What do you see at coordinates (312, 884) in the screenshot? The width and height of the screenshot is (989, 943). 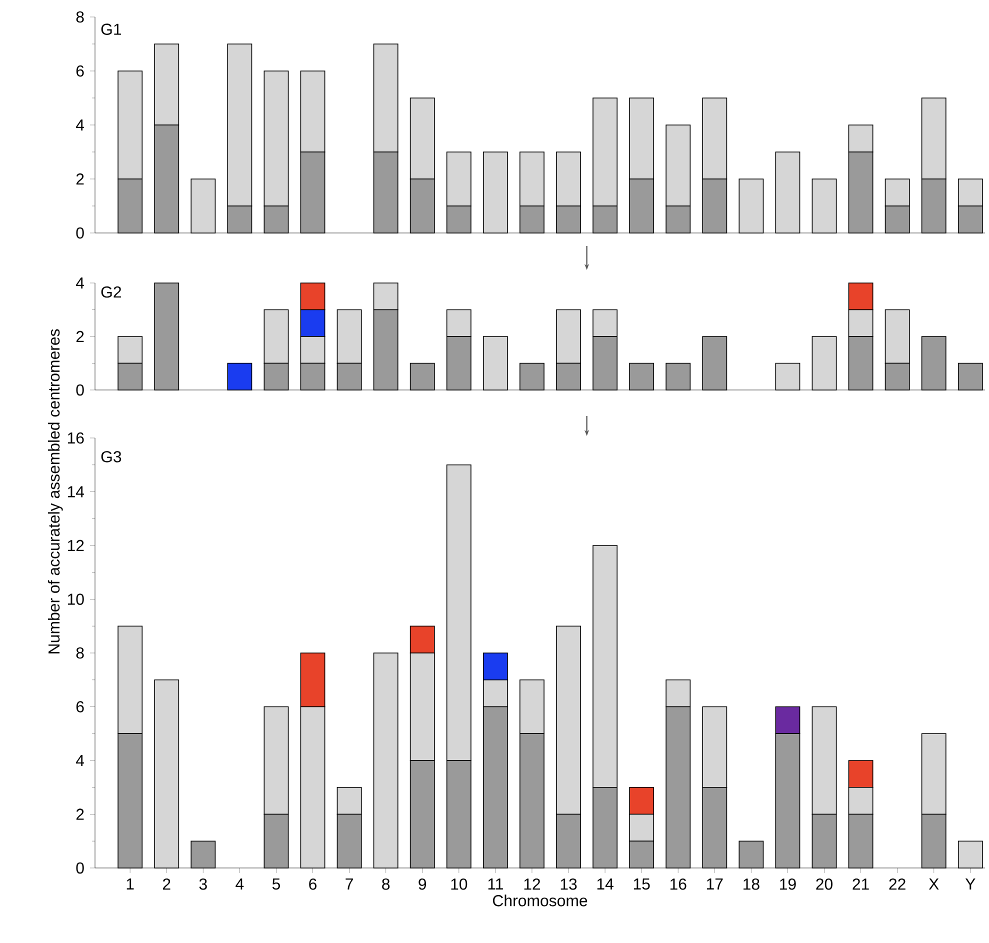 I see `x-tick-label: 6` at bounding box center [312, 884].